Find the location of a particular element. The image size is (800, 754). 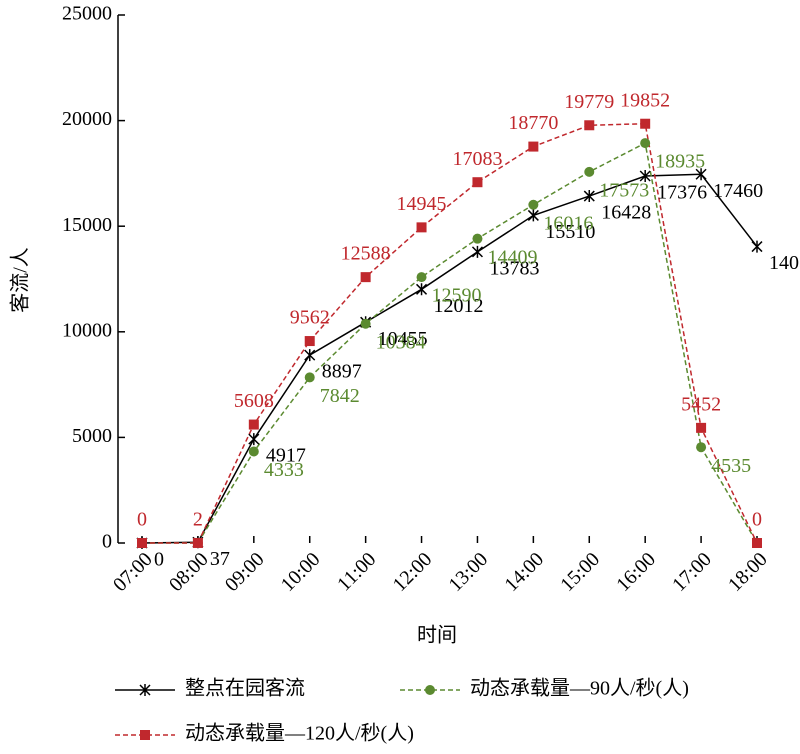

x-tick-label: 11:00 is located at coordinates (356, 571).